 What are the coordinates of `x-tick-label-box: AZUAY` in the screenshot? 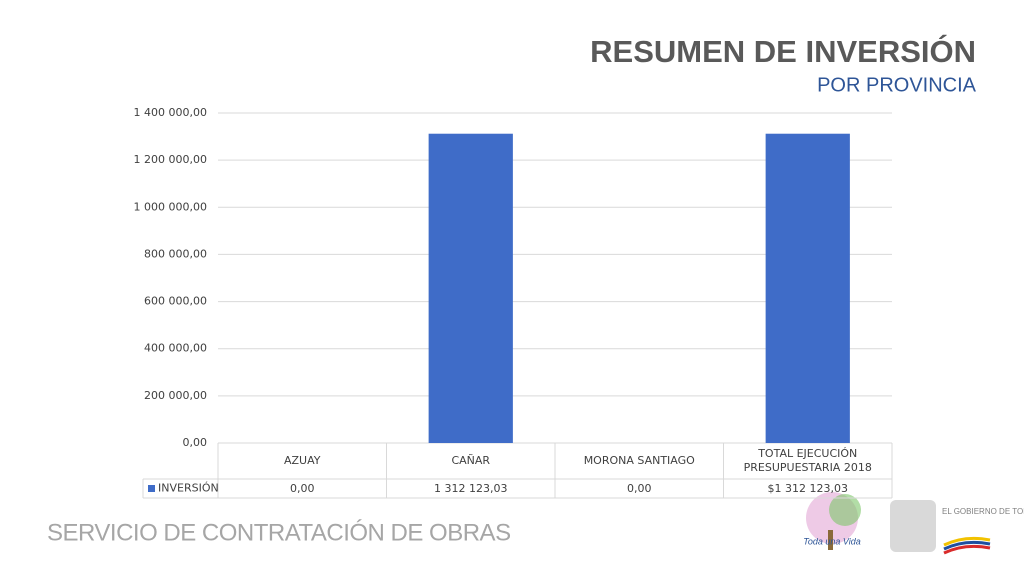 It's located at (302, 460).